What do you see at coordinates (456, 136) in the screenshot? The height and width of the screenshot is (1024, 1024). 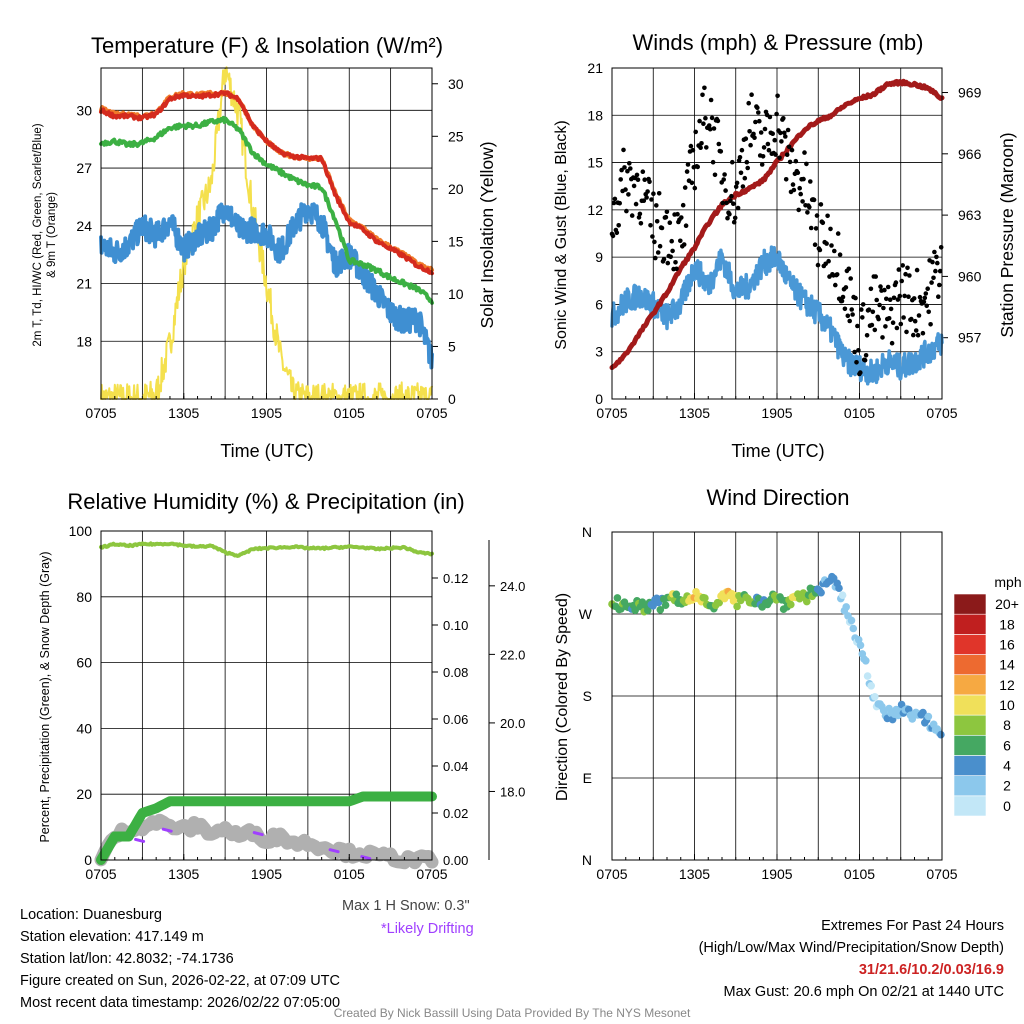 I see `temp-ytick-right-label: 25` at bounding box center [456, 136].